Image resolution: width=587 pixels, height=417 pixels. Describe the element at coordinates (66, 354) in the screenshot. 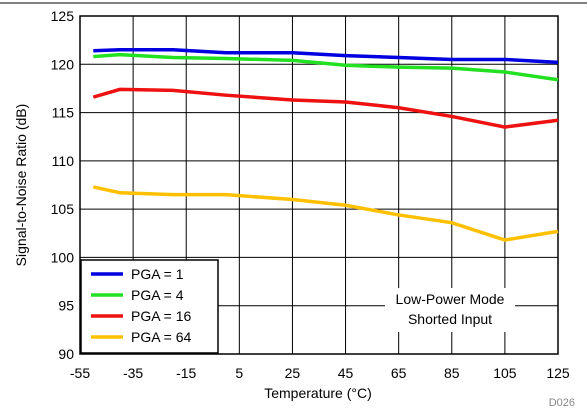

I see `y-tick-label: 90` at that location.